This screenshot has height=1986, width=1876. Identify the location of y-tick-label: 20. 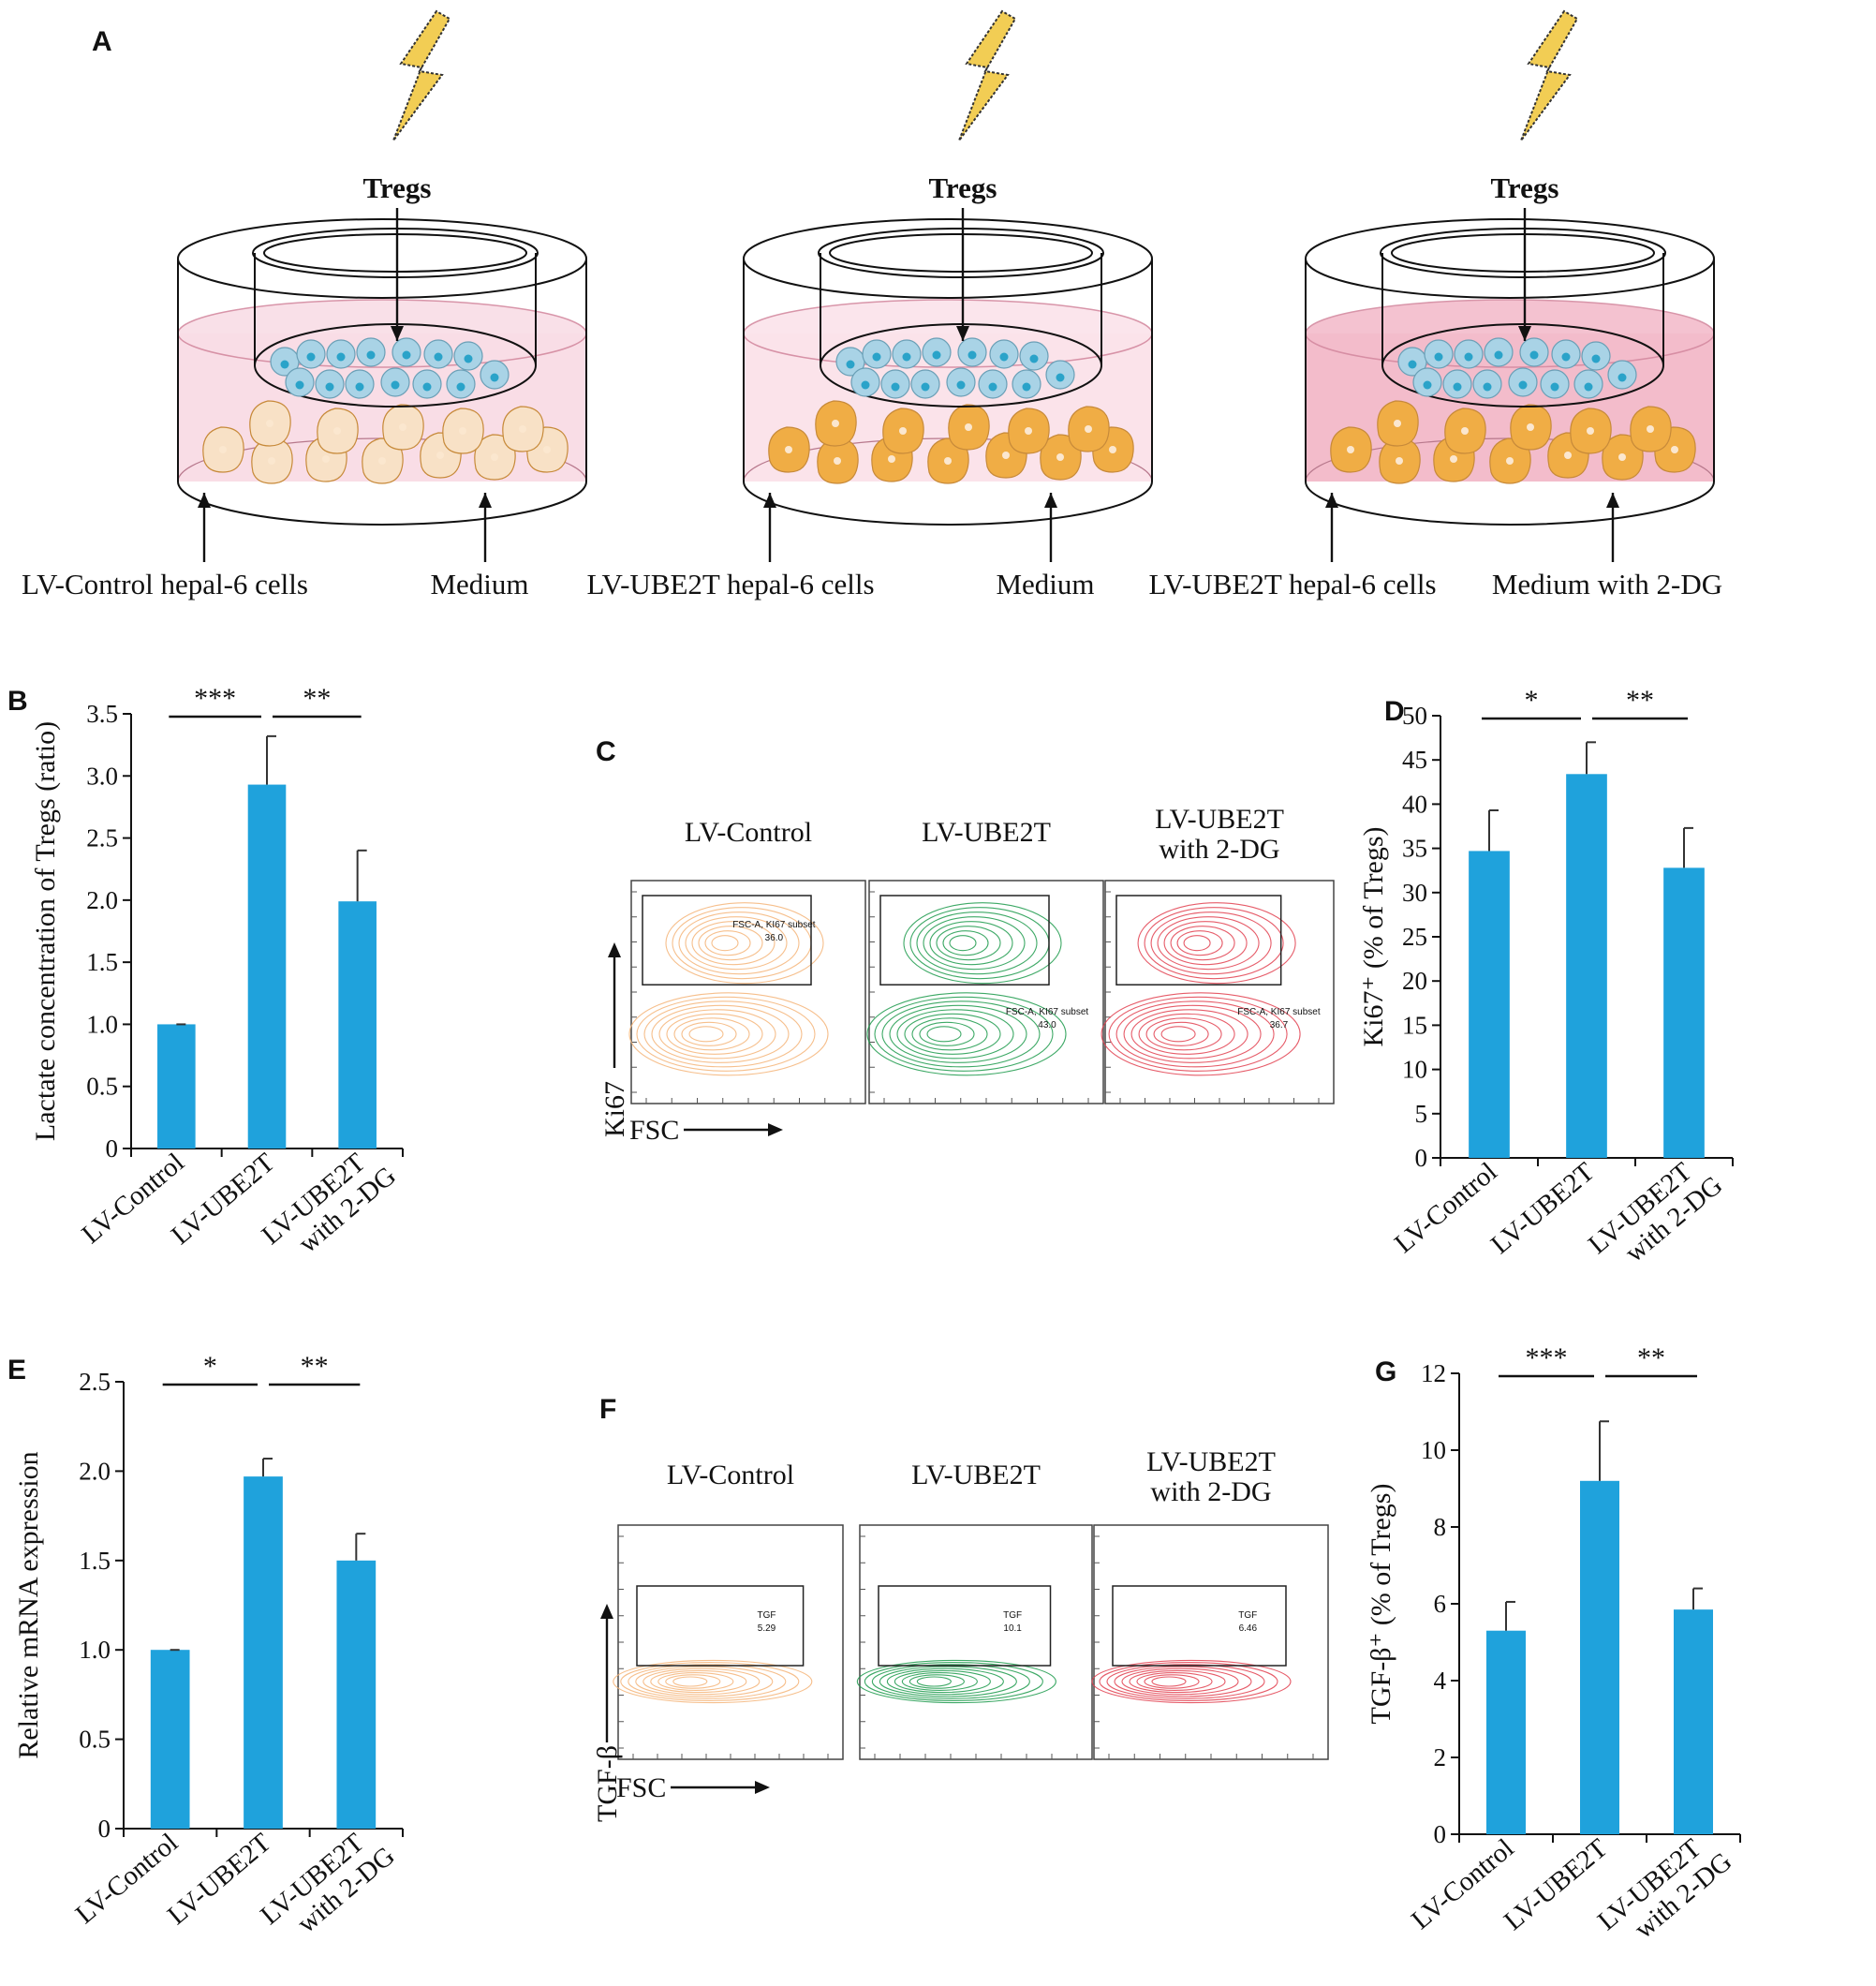
(1414, 981).